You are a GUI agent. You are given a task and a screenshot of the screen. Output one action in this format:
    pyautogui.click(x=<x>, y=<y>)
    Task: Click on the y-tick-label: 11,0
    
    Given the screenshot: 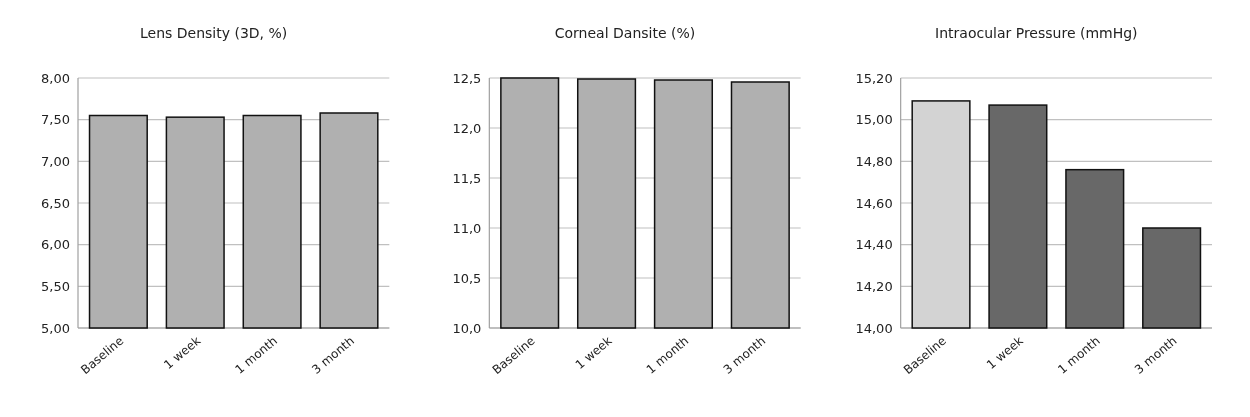 What is the action you would take?
    pyautogui.click(x=467, y=228)
    